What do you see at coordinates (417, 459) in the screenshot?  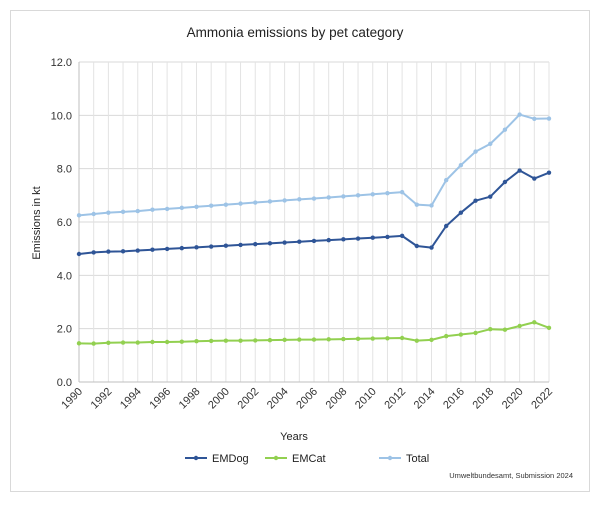 I see `legend-label: Total` at bounding box center [417, 459].